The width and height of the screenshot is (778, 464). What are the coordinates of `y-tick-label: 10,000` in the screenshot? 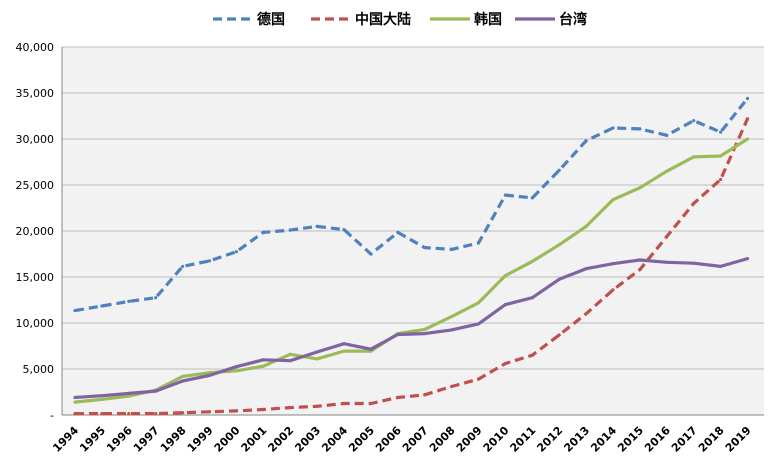 It's located at (35, 323).